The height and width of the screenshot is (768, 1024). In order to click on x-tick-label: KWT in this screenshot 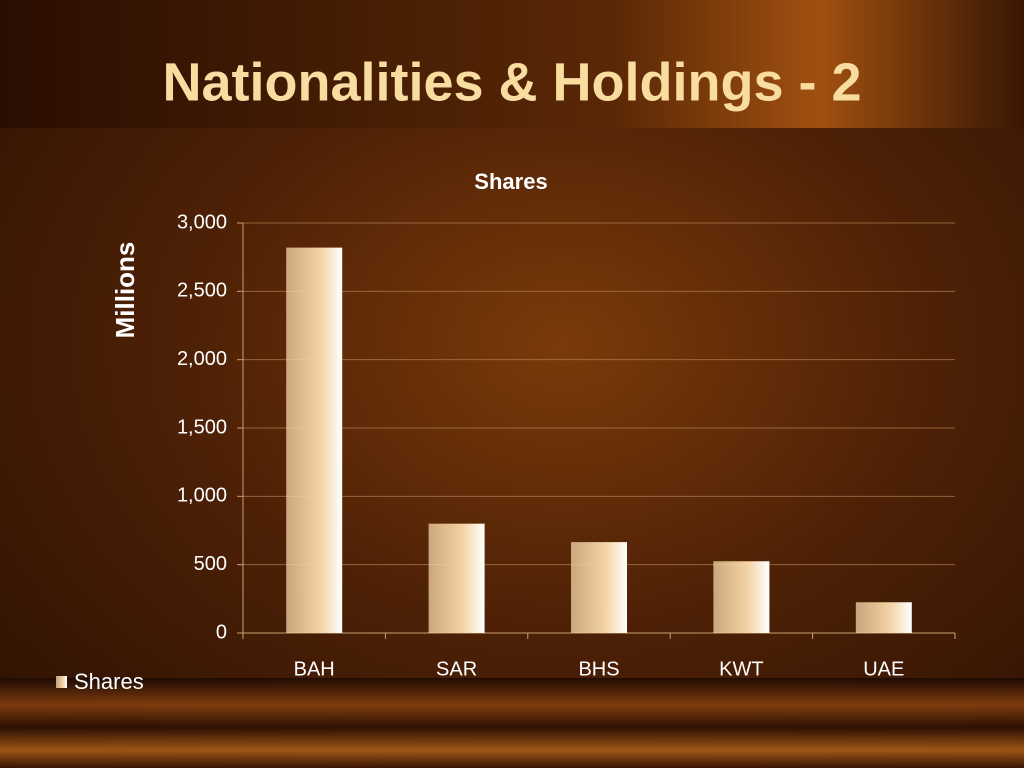, I will do `click(741, 669)`.